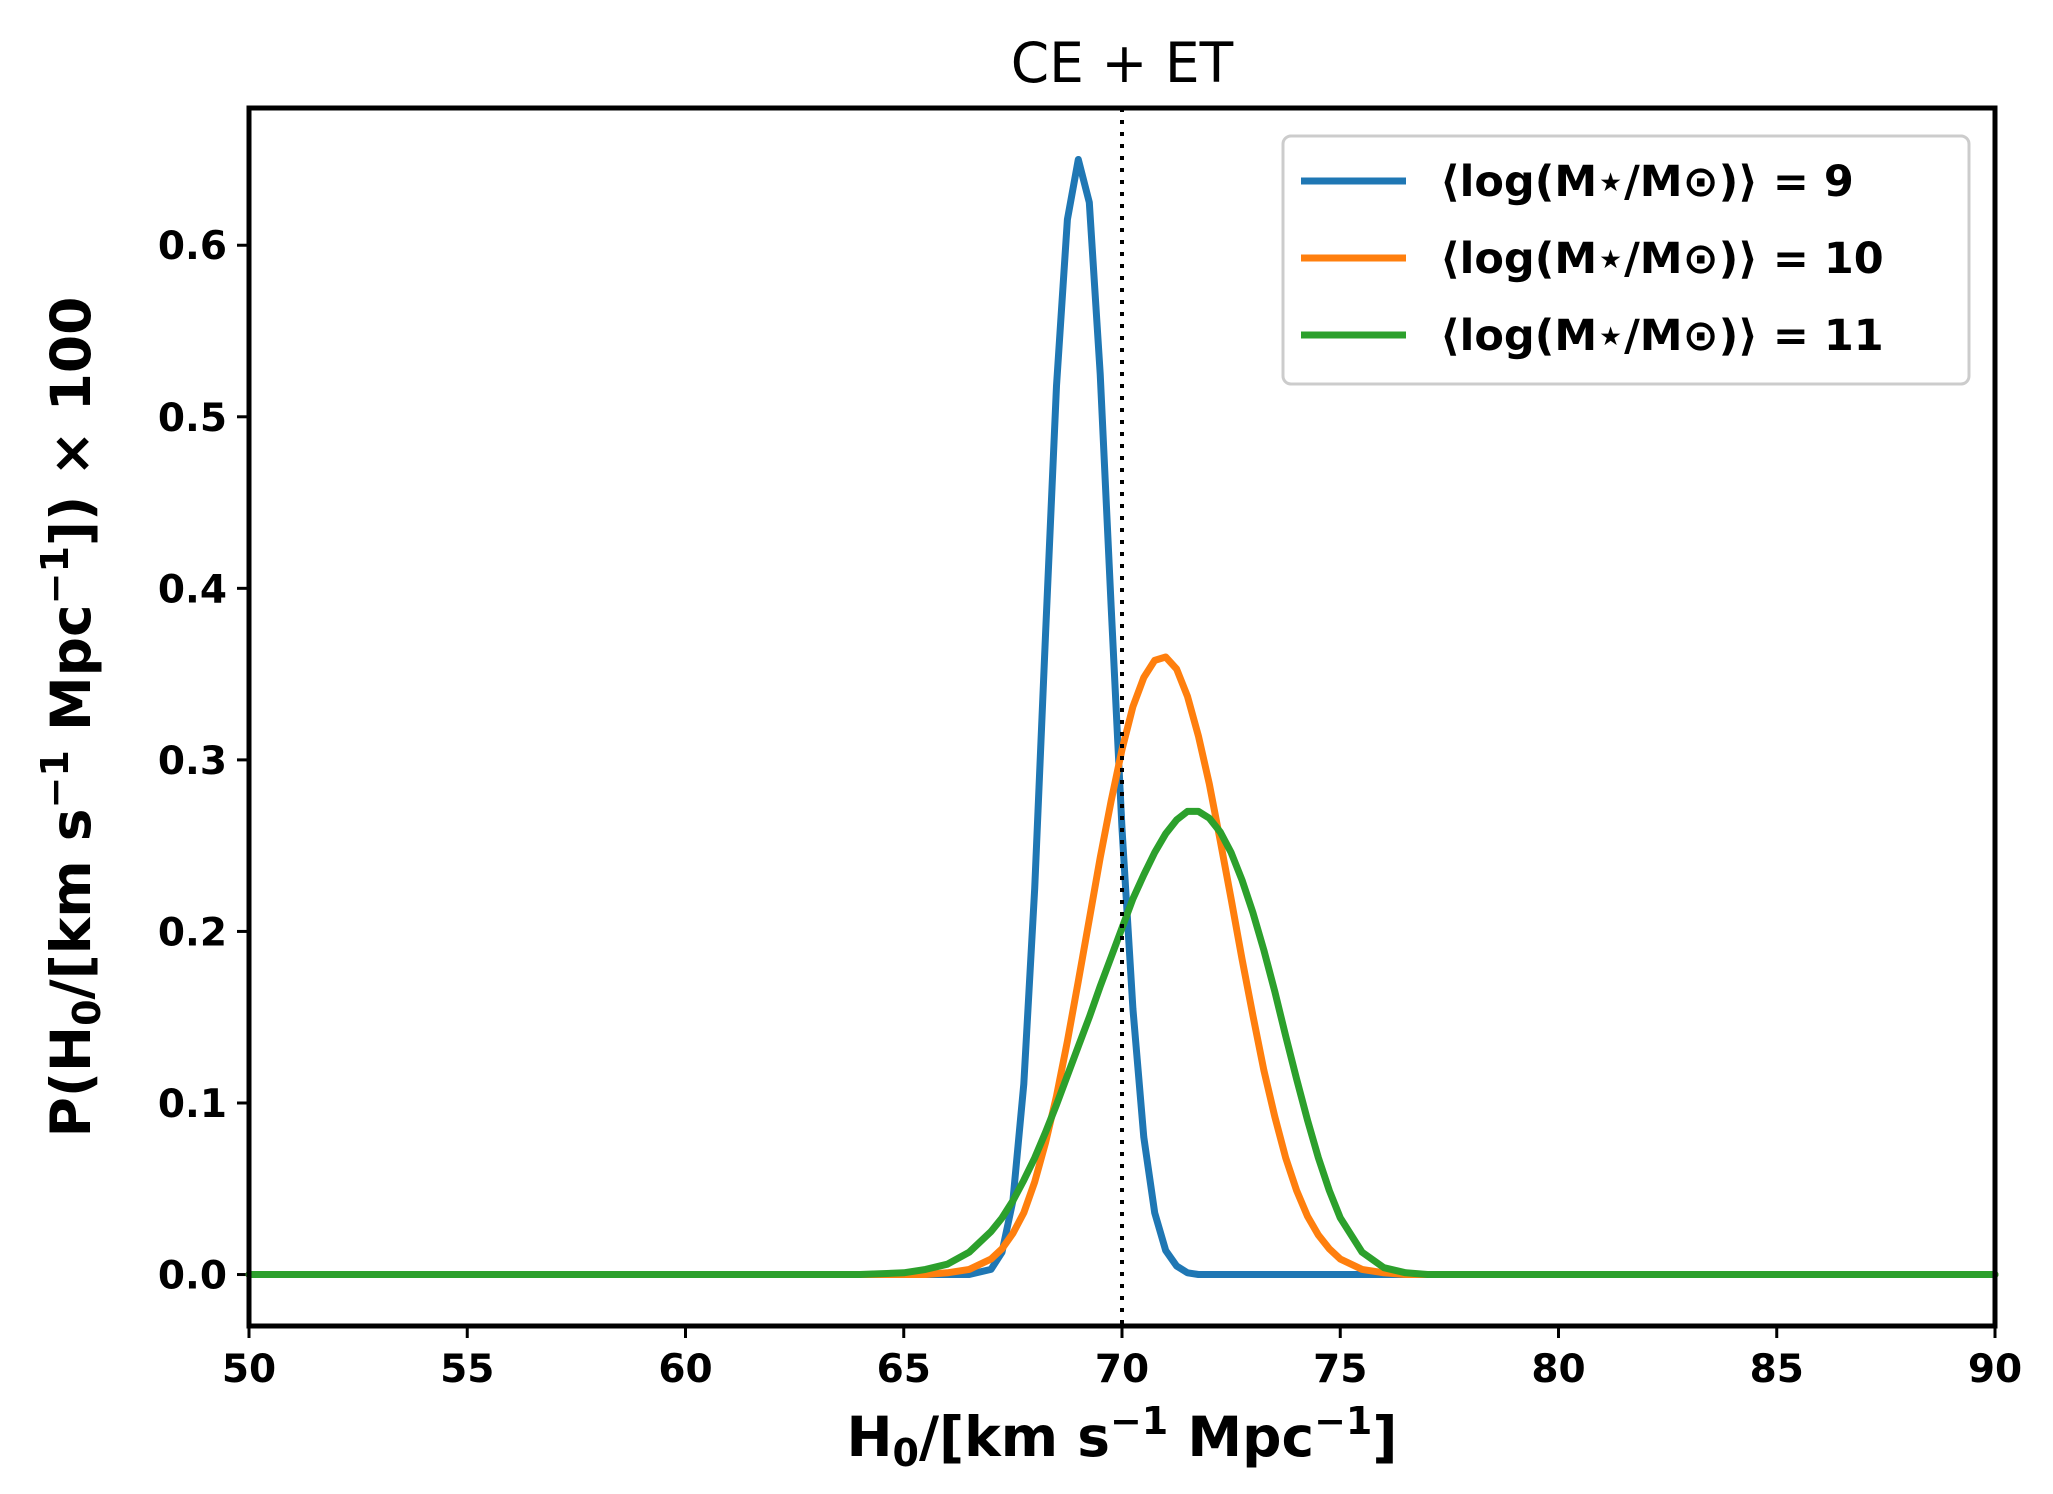 This screenshot has height=1494, width=2053. I want to click on x-tick-label: 70, so click(1122, 1369).